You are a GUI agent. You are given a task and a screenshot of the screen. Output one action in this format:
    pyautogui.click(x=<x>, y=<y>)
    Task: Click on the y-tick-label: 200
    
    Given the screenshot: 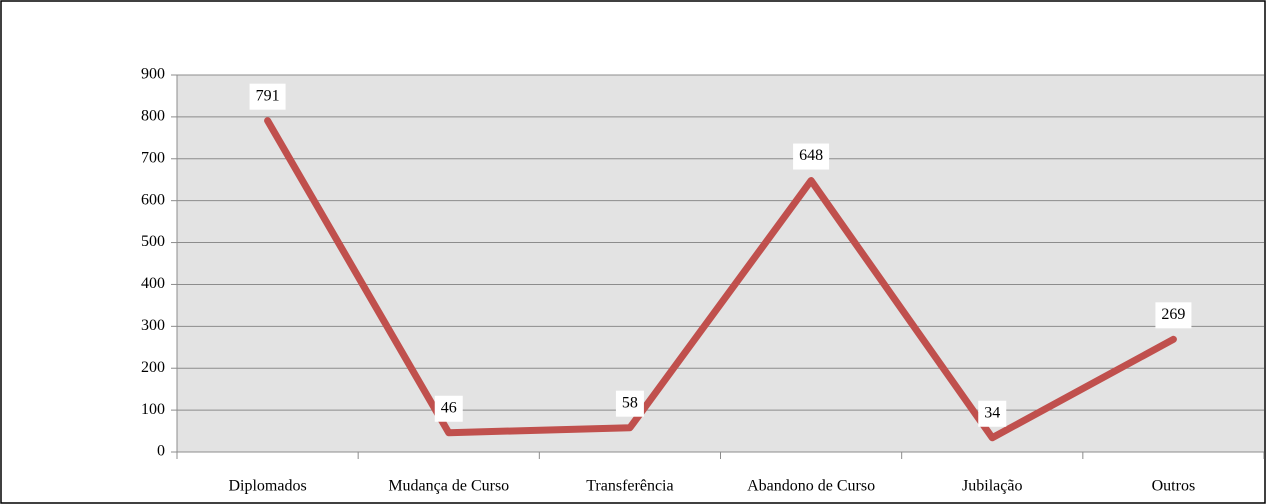 What is the action you would take?
    pyautogui.click(x=153, y=367)
    